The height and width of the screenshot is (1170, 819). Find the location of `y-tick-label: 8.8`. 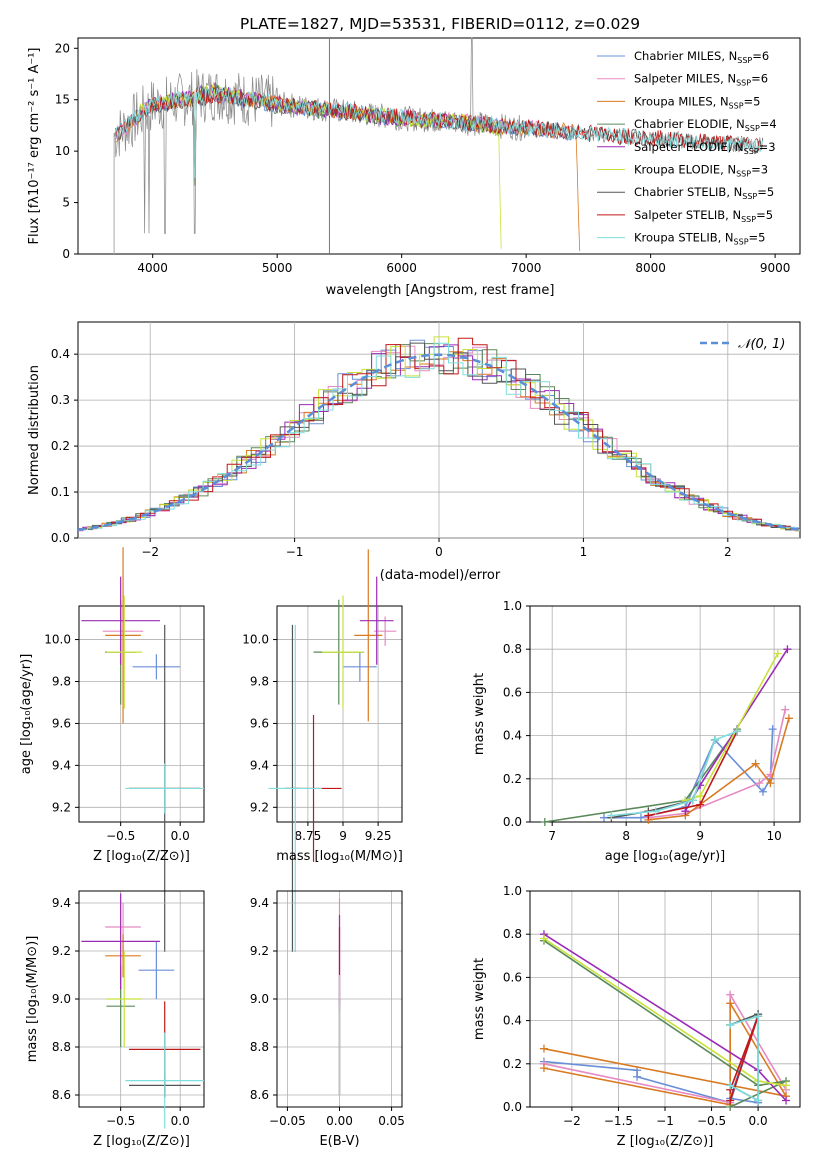

y-tick-label: 8.8 is located at coordinates (259, 1047).